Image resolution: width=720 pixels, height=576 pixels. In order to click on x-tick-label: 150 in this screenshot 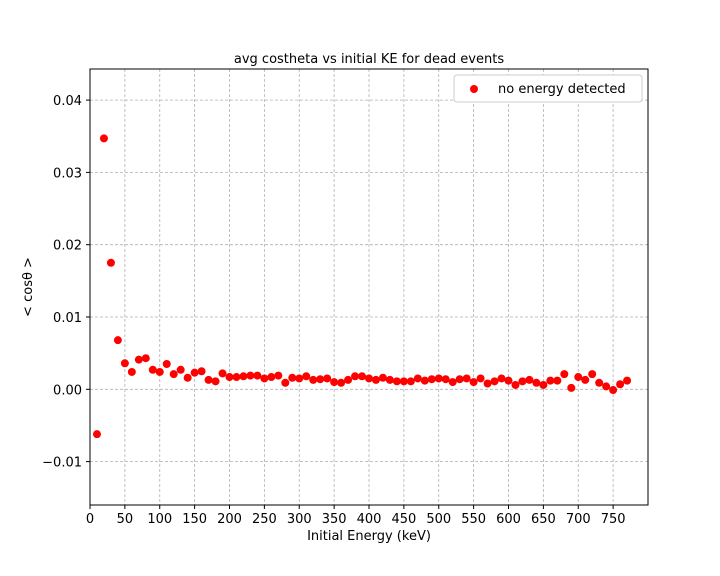, I will do `click(194, 519)`.